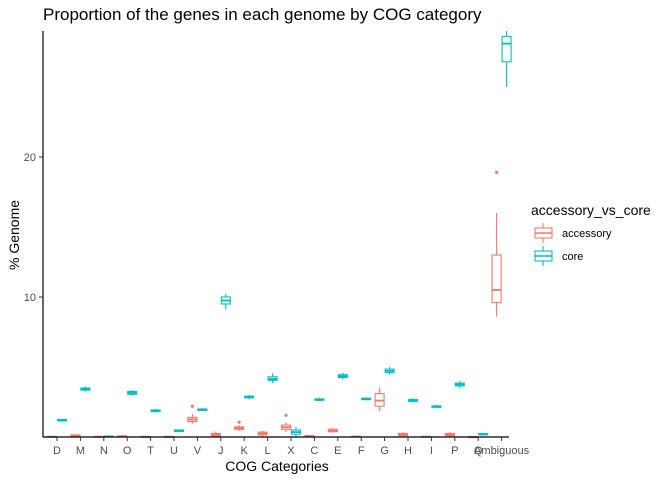  What do you see at coordinates (332, 430) in the screenshot?
I see `box-accessory-E` at bounding box center [332, 430].